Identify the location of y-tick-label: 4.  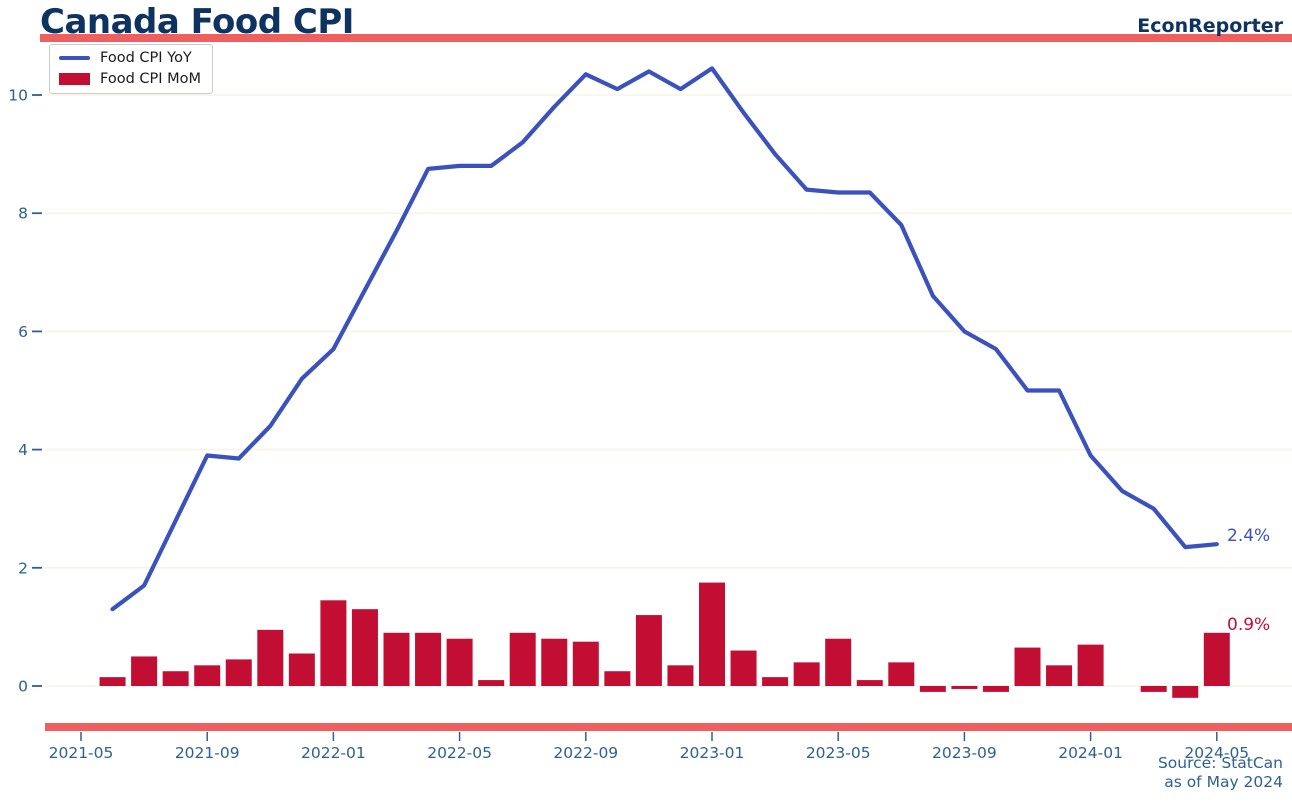
(23, 450).